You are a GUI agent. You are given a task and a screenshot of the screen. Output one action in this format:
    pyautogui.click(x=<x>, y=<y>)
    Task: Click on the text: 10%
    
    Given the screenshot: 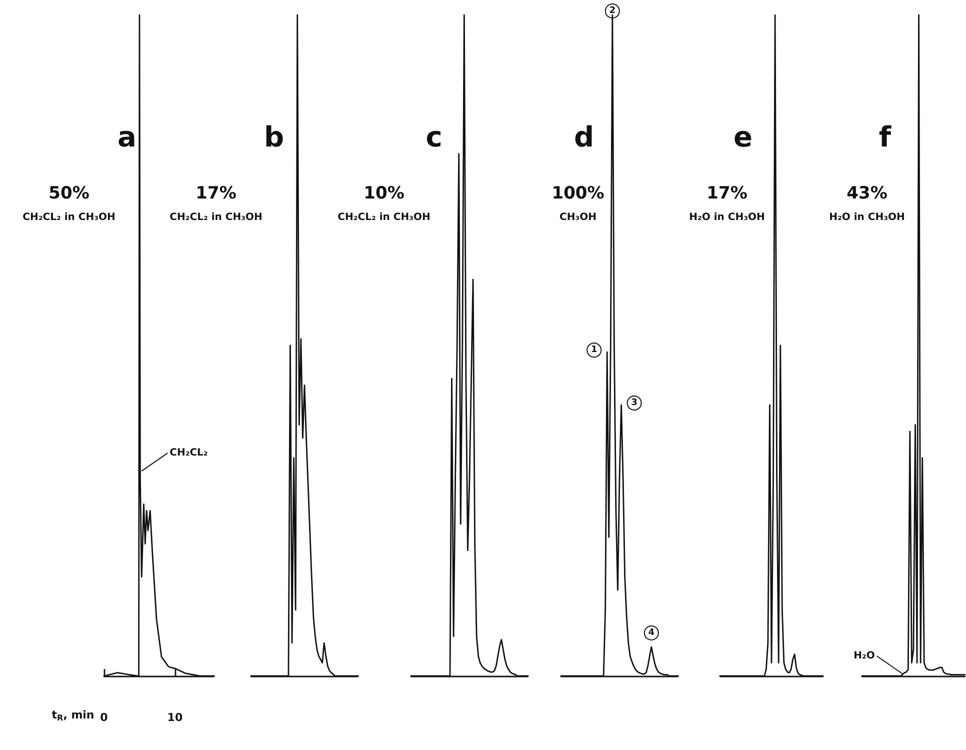 What is the action you would take?
    pyautogui.click(x=384, y=194)
    